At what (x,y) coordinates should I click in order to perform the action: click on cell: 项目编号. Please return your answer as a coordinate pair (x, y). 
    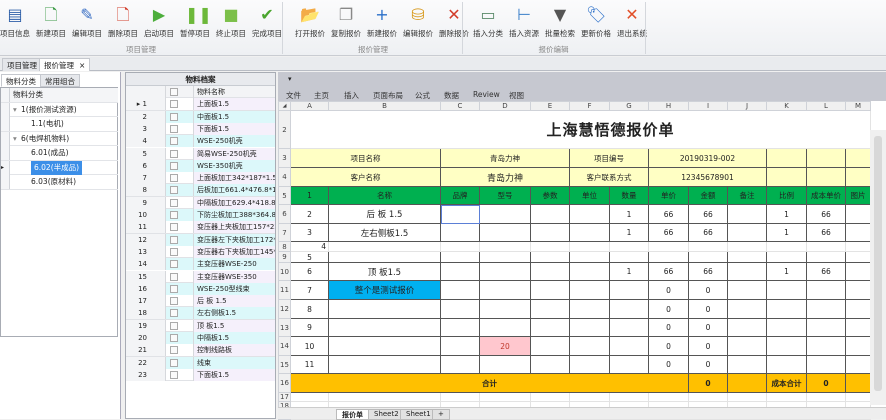
    Looking at the image, I should click on (609, 158).